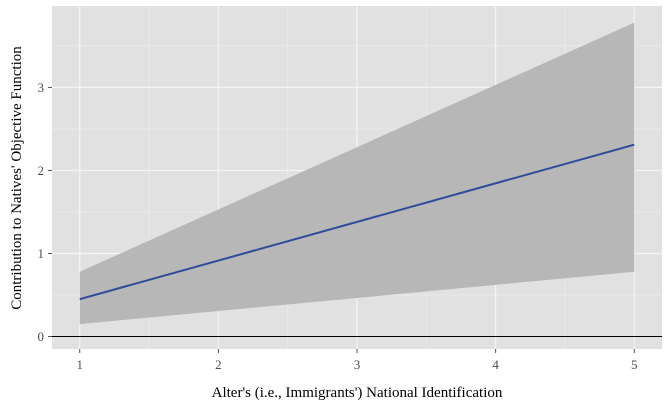 The image size is (664, 406). What do you see at coordinates (218, 364) in the screenshot?
I see `x-tick-label: 2` at bounding box center [218, 364].